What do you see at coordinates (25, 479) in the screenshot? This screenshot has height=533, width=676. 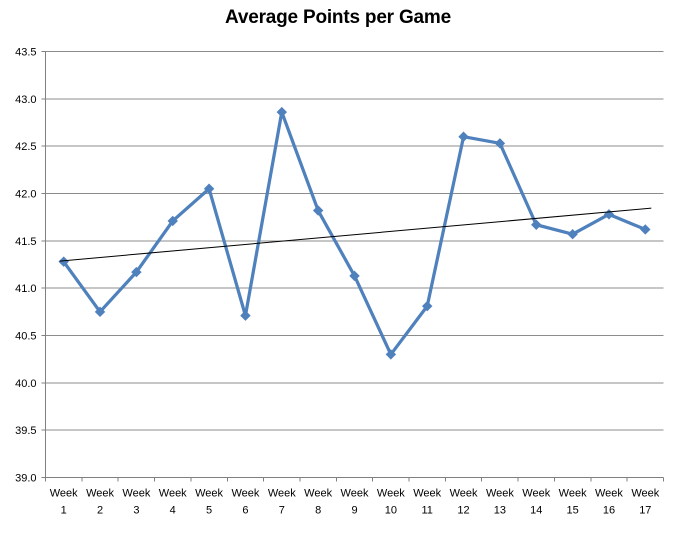 I see `y-tick-label: 39.0` at bounding box center [25, 479].